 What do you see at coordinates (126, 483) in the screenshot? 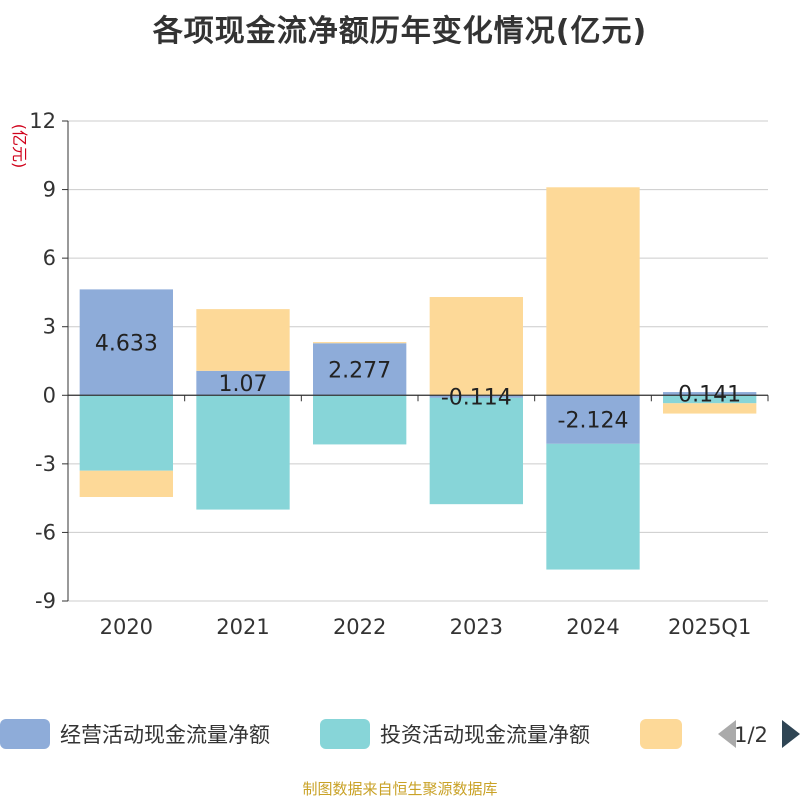
I see `bar-series3-2020` at bounding box center [126, 483].